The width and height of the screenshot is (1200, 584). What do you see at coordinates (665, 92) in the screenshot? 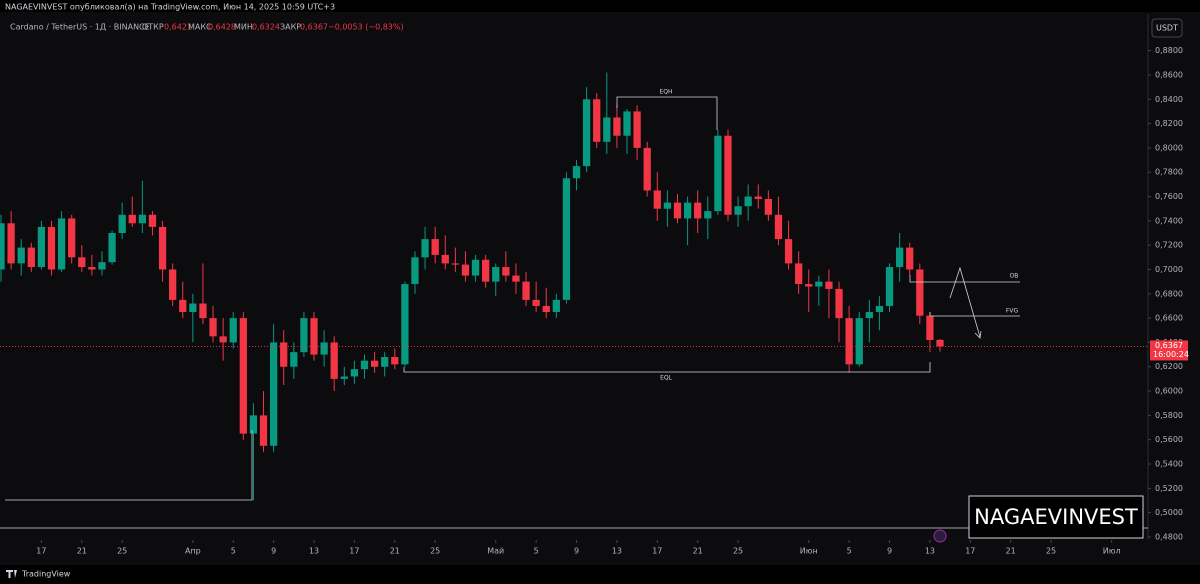
I see `eqh-label: EQH` at bounding box center [665, 92].